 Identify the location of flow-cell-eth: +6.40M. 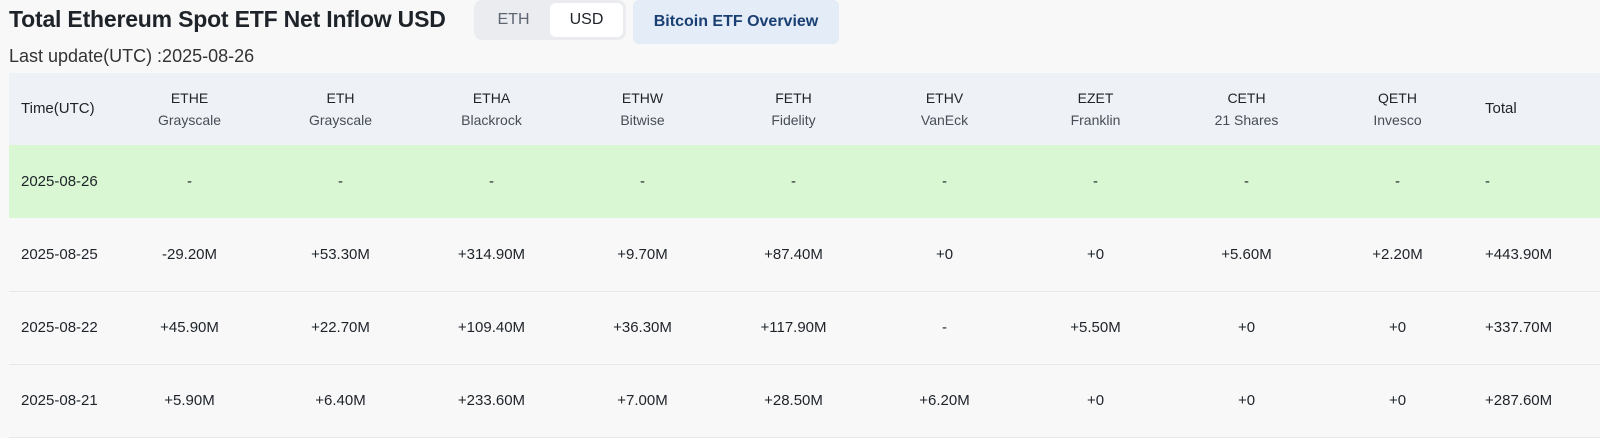
(340, 400).